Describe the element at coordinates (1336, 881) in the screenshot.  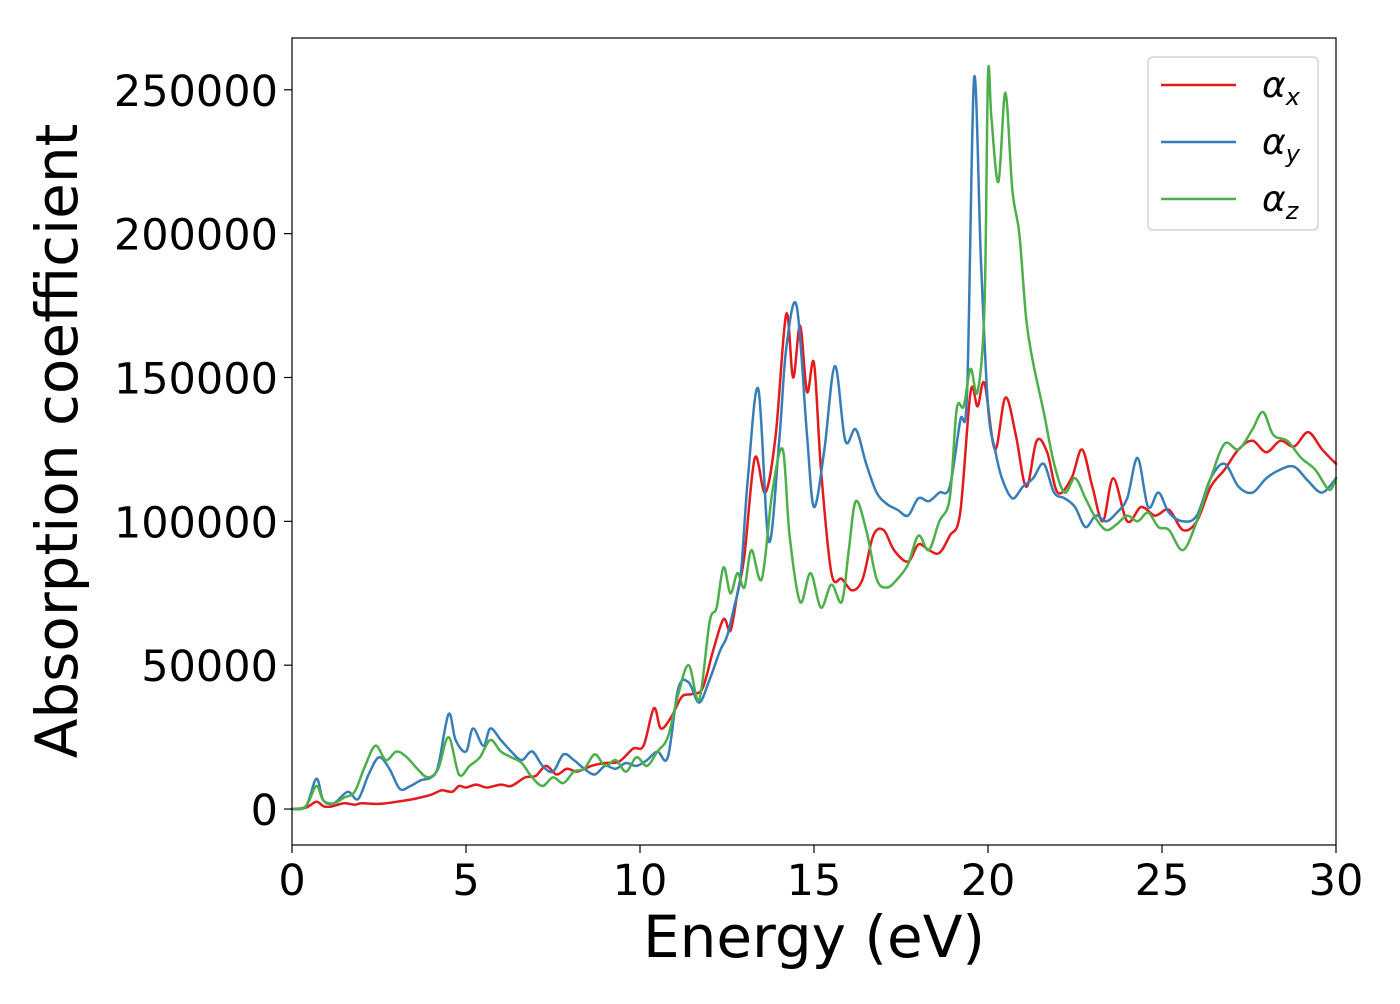
I see `x-tick-label: 30` at that location.